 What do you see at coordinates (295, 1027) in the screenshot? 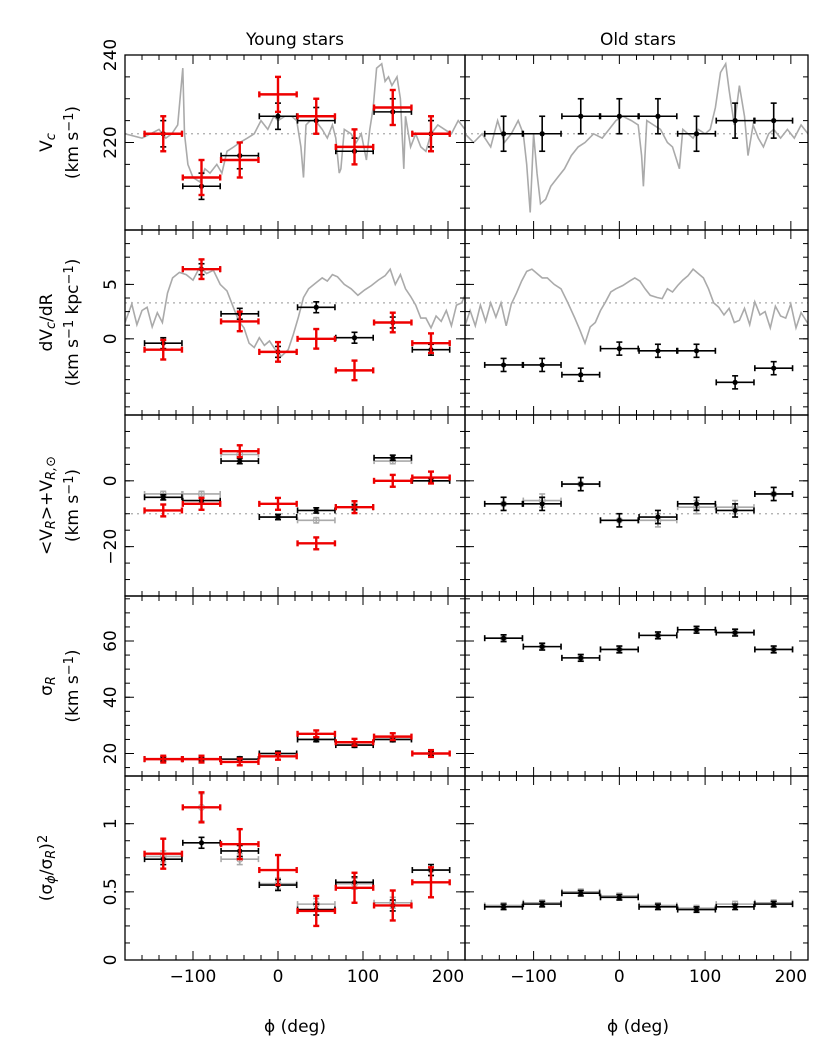
I see `x-axis-label-young: ϕ (deg)` at bounding box center [295, 1027].